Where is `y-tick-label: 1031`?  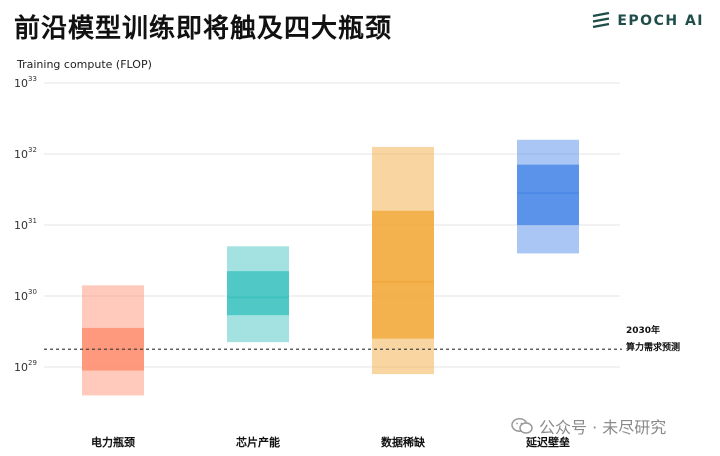
y-tick-label: 1031 is located at coordinates (25, 224).